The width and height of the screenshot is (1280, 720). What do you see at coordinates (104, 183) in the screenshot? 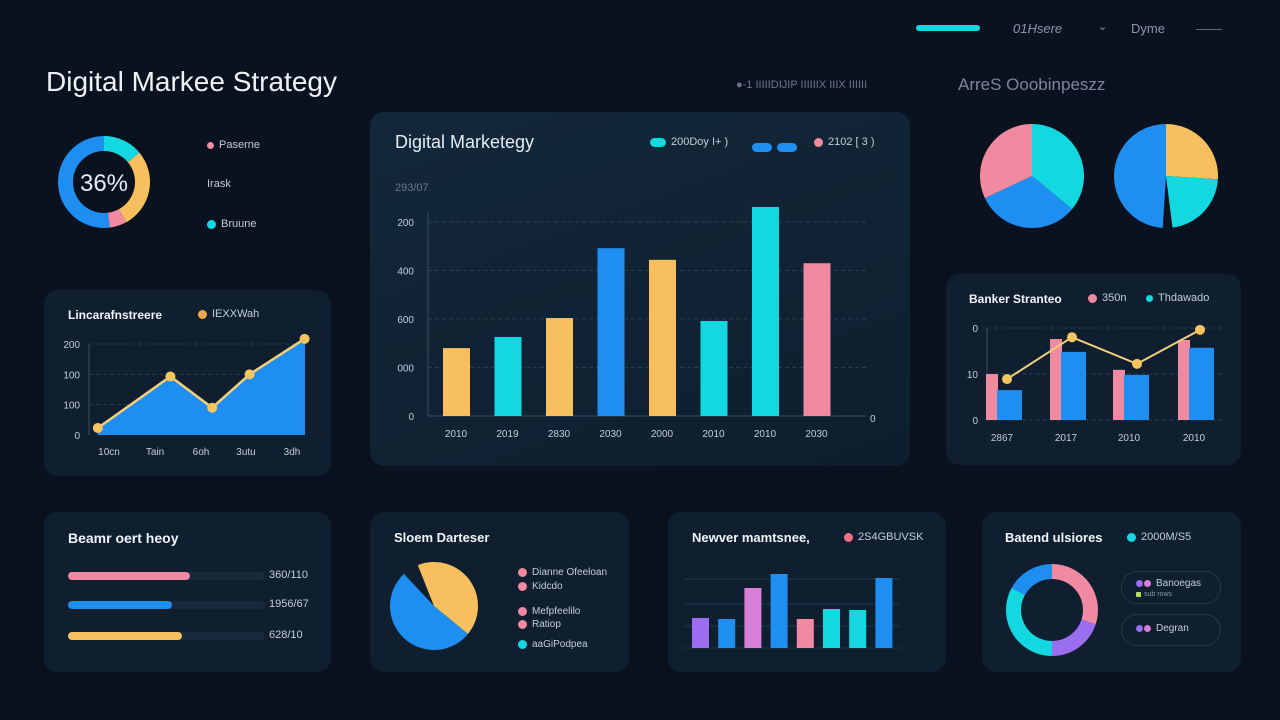
I see `kpi-value: 36%` at bounding box center [104, 183].